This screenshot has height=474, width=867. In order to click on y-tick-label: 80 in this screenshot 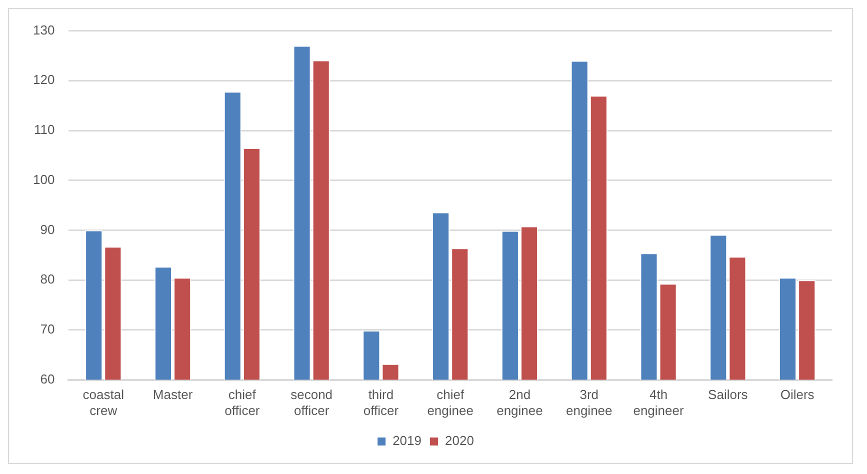, I will do `click(47, 279)`.